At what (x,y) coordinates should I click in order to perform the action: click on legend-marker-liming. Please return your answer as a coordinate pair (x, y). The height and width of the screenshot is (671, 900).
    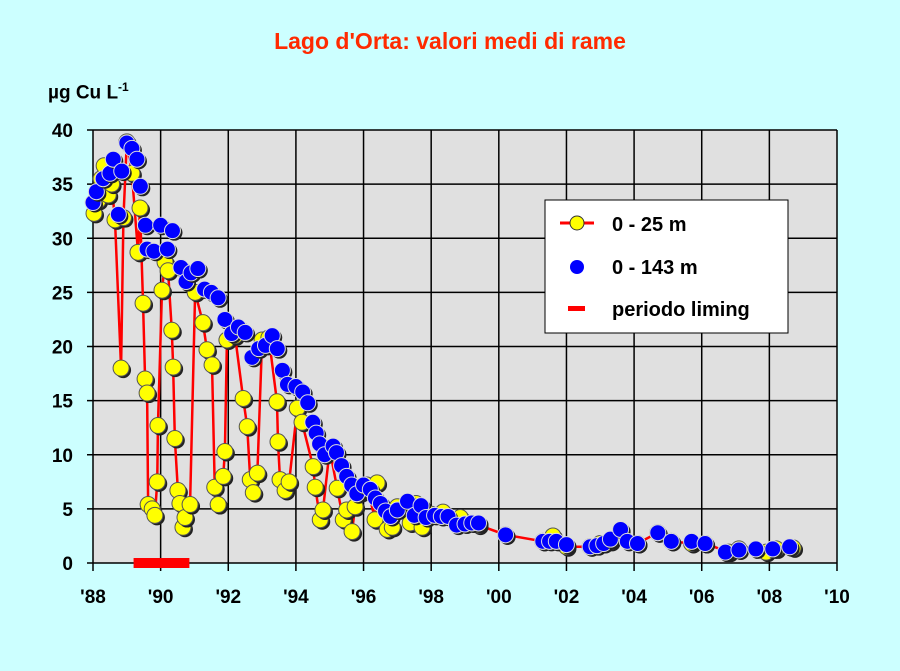
    Looking at the image, I should click on (576, 308).